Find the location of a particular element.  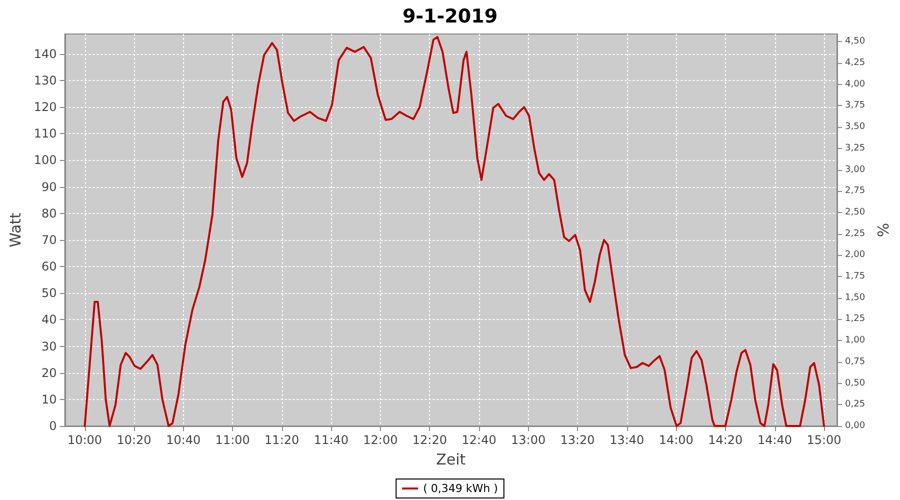

y-tick-label: 10 is located at coordinates (49, 399).